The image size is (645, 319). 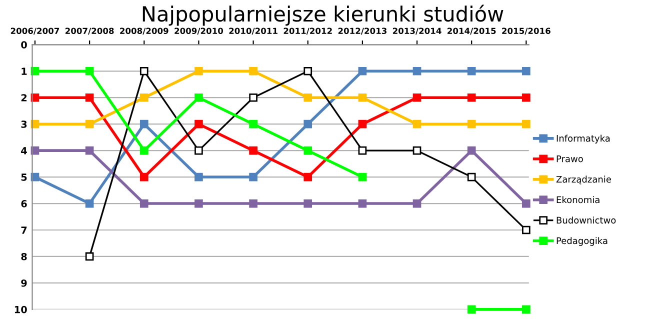 What do you see at coordinates (582, 241) in the screenshot?
I see `legend-label: Pedagogika` at bounding box center [582, 241].